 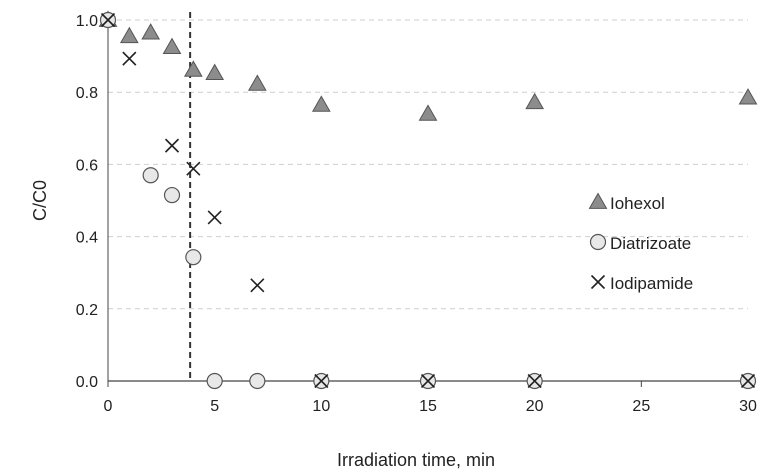 What do you see at coordinates (650, 243) in the screenshot?
I see `legend-label-diatrizoate: Diatrizoate` at bounding box center [650, 243].